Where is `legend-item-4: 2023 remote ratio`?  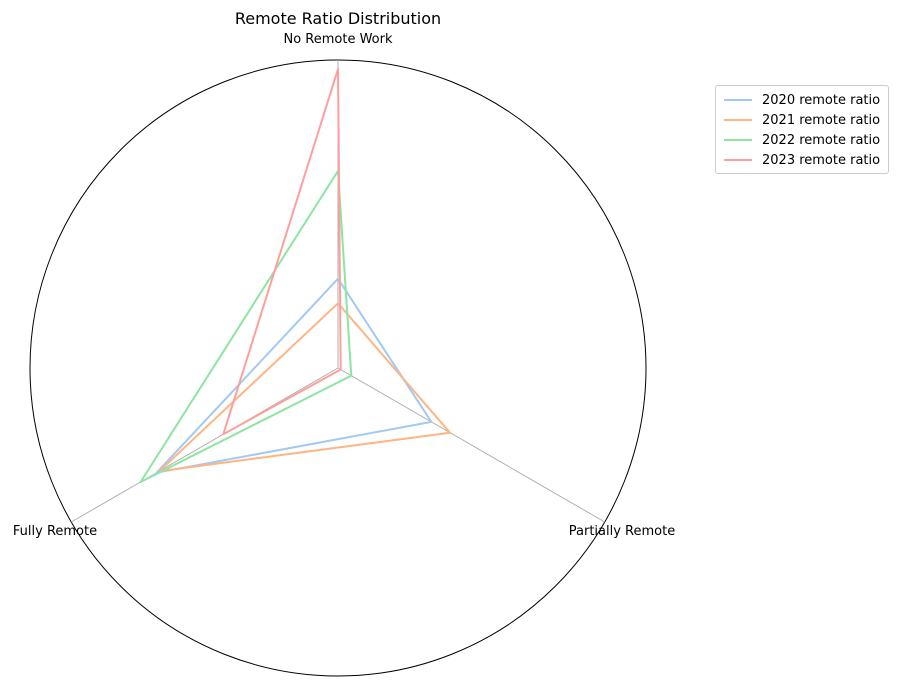
legend-item-4: 2023 remote ratio is located at coordinates (806, 160).